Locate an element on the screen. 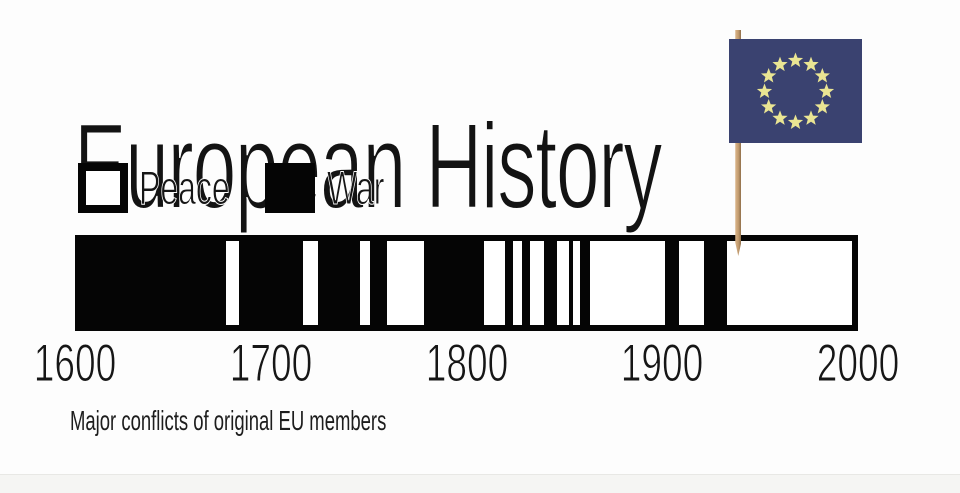  axis-tick-label: 1600 is located at coordinates (75, 363).